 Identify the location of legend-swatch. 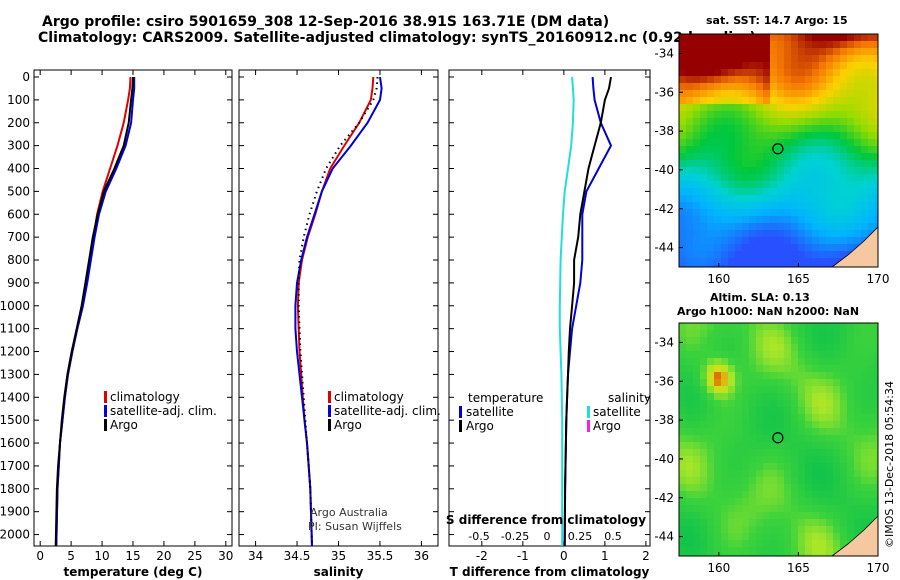
(105, 425).